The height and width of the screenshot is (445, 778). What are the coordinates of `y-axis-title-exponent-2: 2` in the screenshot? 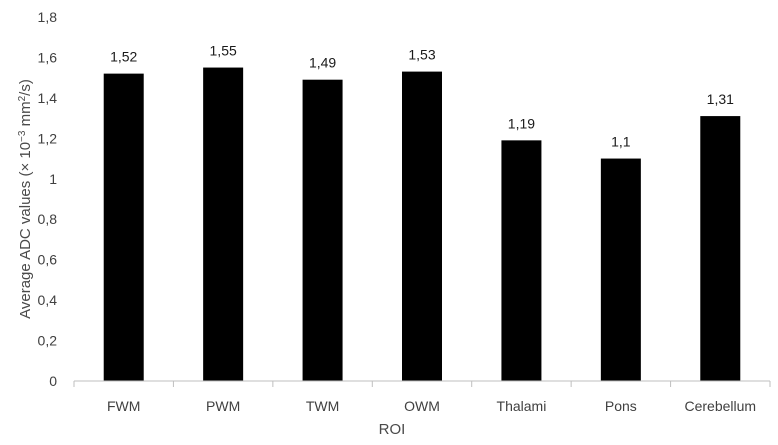 It's located at (22, 98).